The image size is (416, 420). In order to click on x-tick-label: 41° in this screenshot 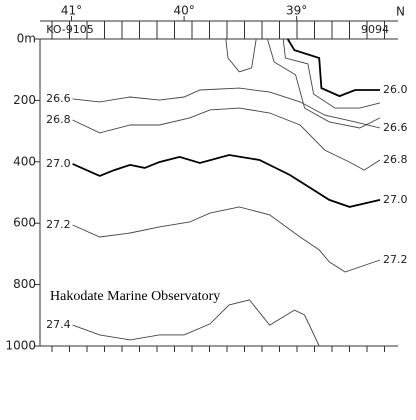, I will do `click(71, 11)`.